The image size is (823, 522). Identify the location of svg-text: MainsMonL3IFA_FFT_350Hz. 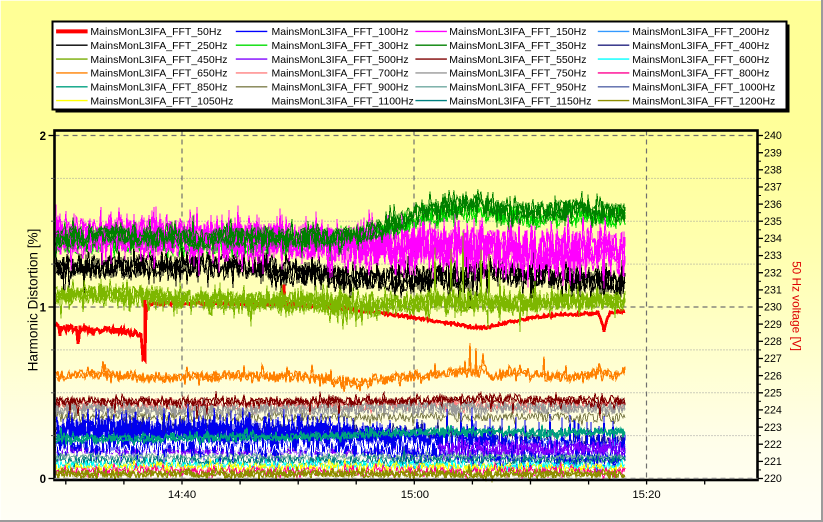
(517, 46).